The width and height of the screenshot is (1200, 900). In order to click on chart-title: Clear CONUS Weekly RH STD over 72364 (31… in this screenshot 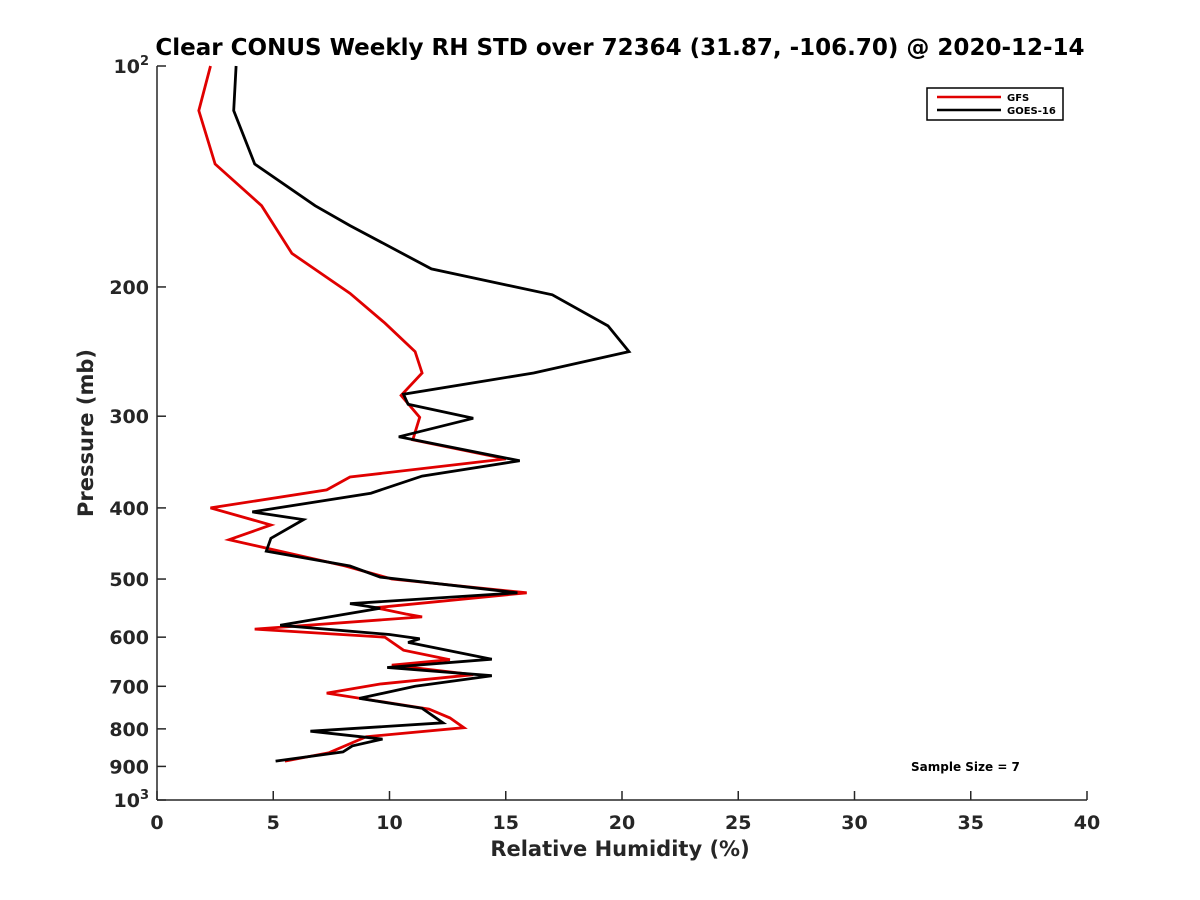, I will do `click(619, 48)`.